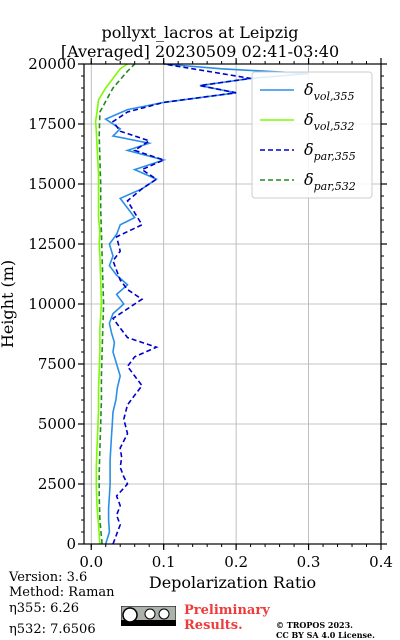 The image size is (400, 640). I want to click on y-tick-label-6: 15000, so click(52, 184).